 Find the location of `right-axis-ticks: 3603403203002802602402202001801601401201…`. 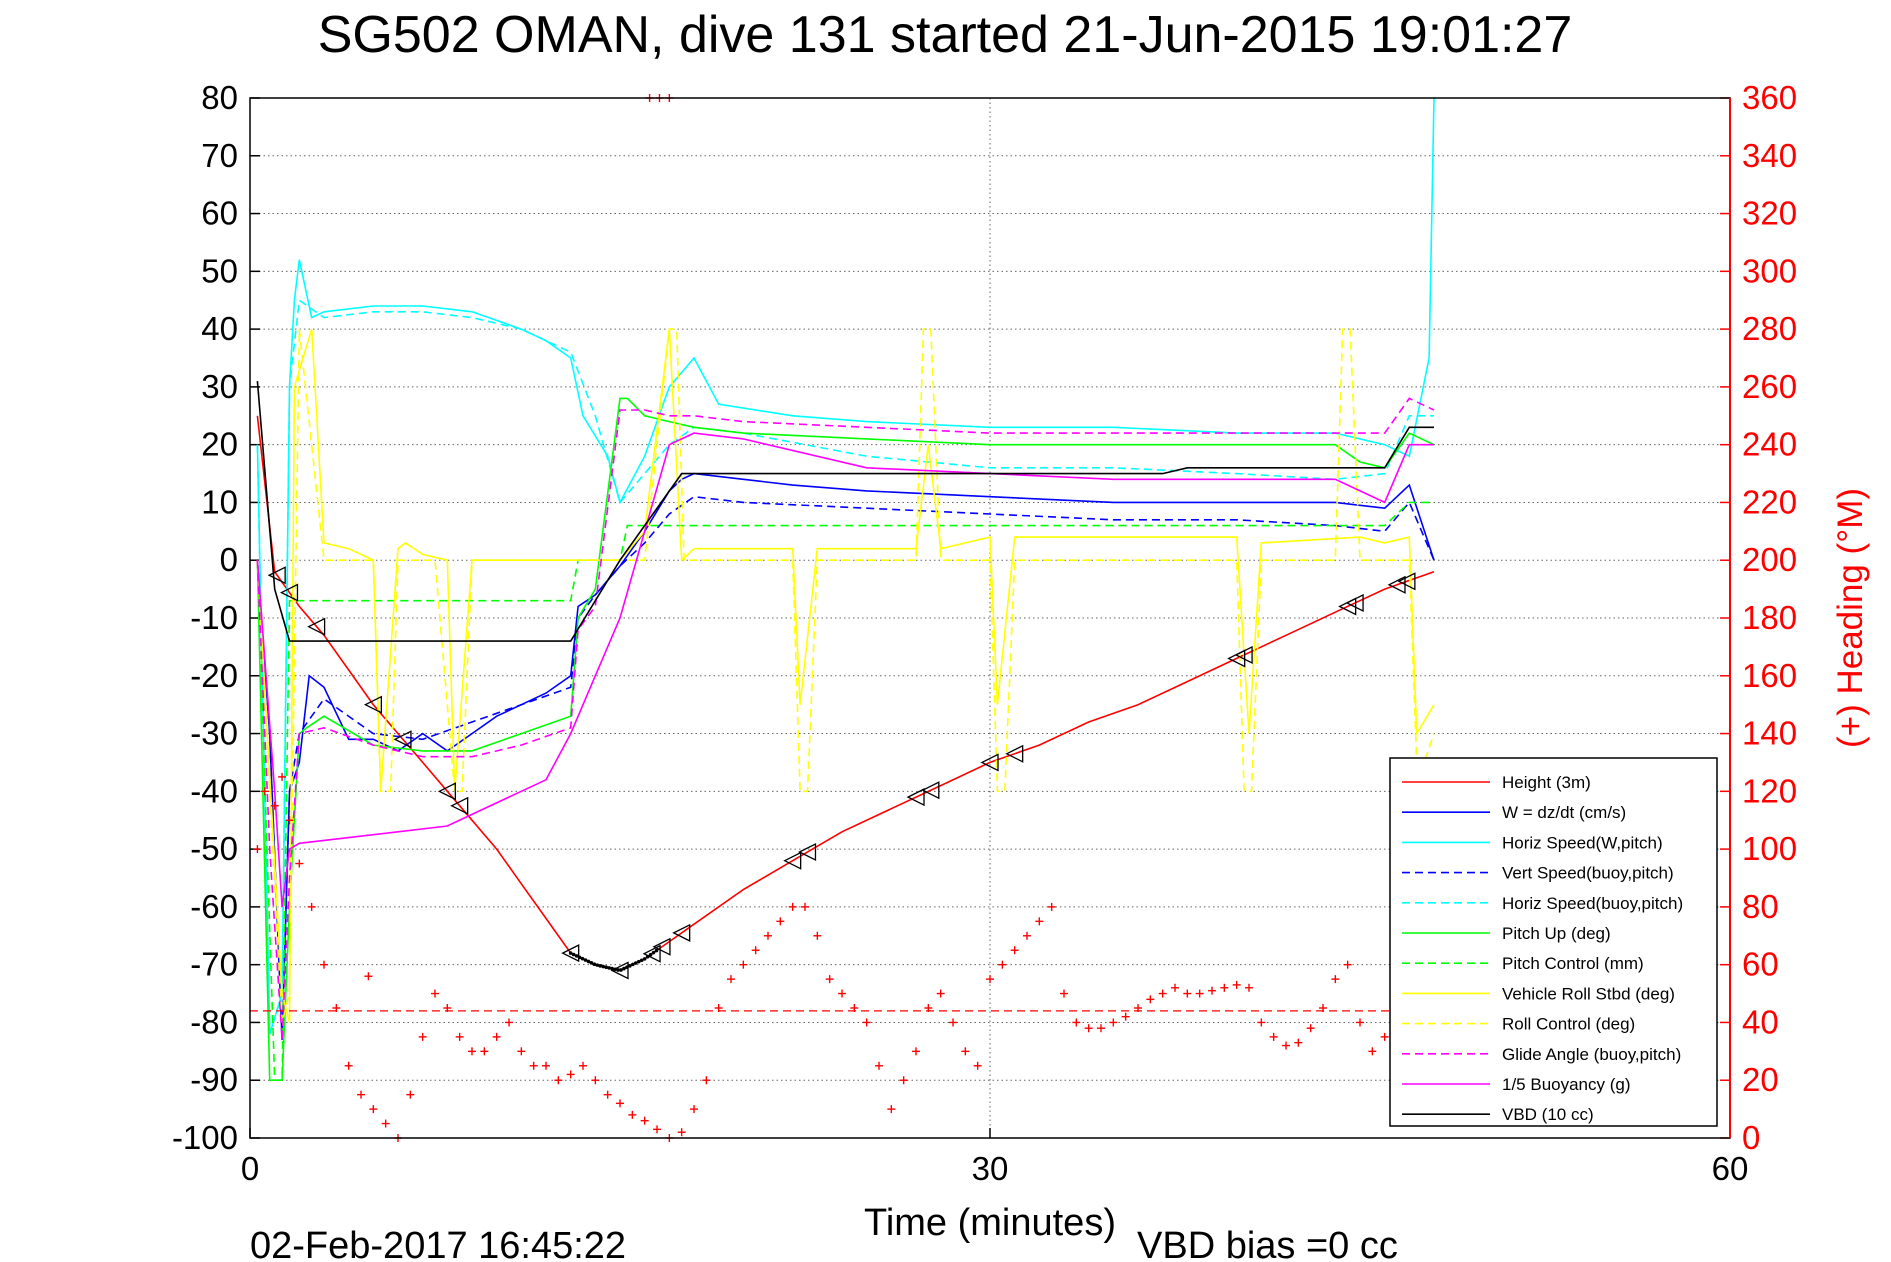

right-axis-ticks: 3603403203002802602402202001801601401201… is located at coordinates (1758, 617).